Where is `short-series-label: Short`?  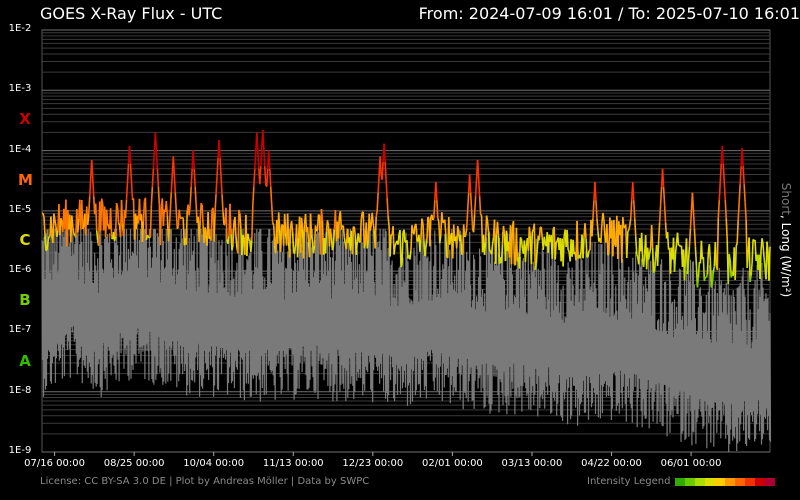 short-series-label: Short is located at coordinates (786, 198).